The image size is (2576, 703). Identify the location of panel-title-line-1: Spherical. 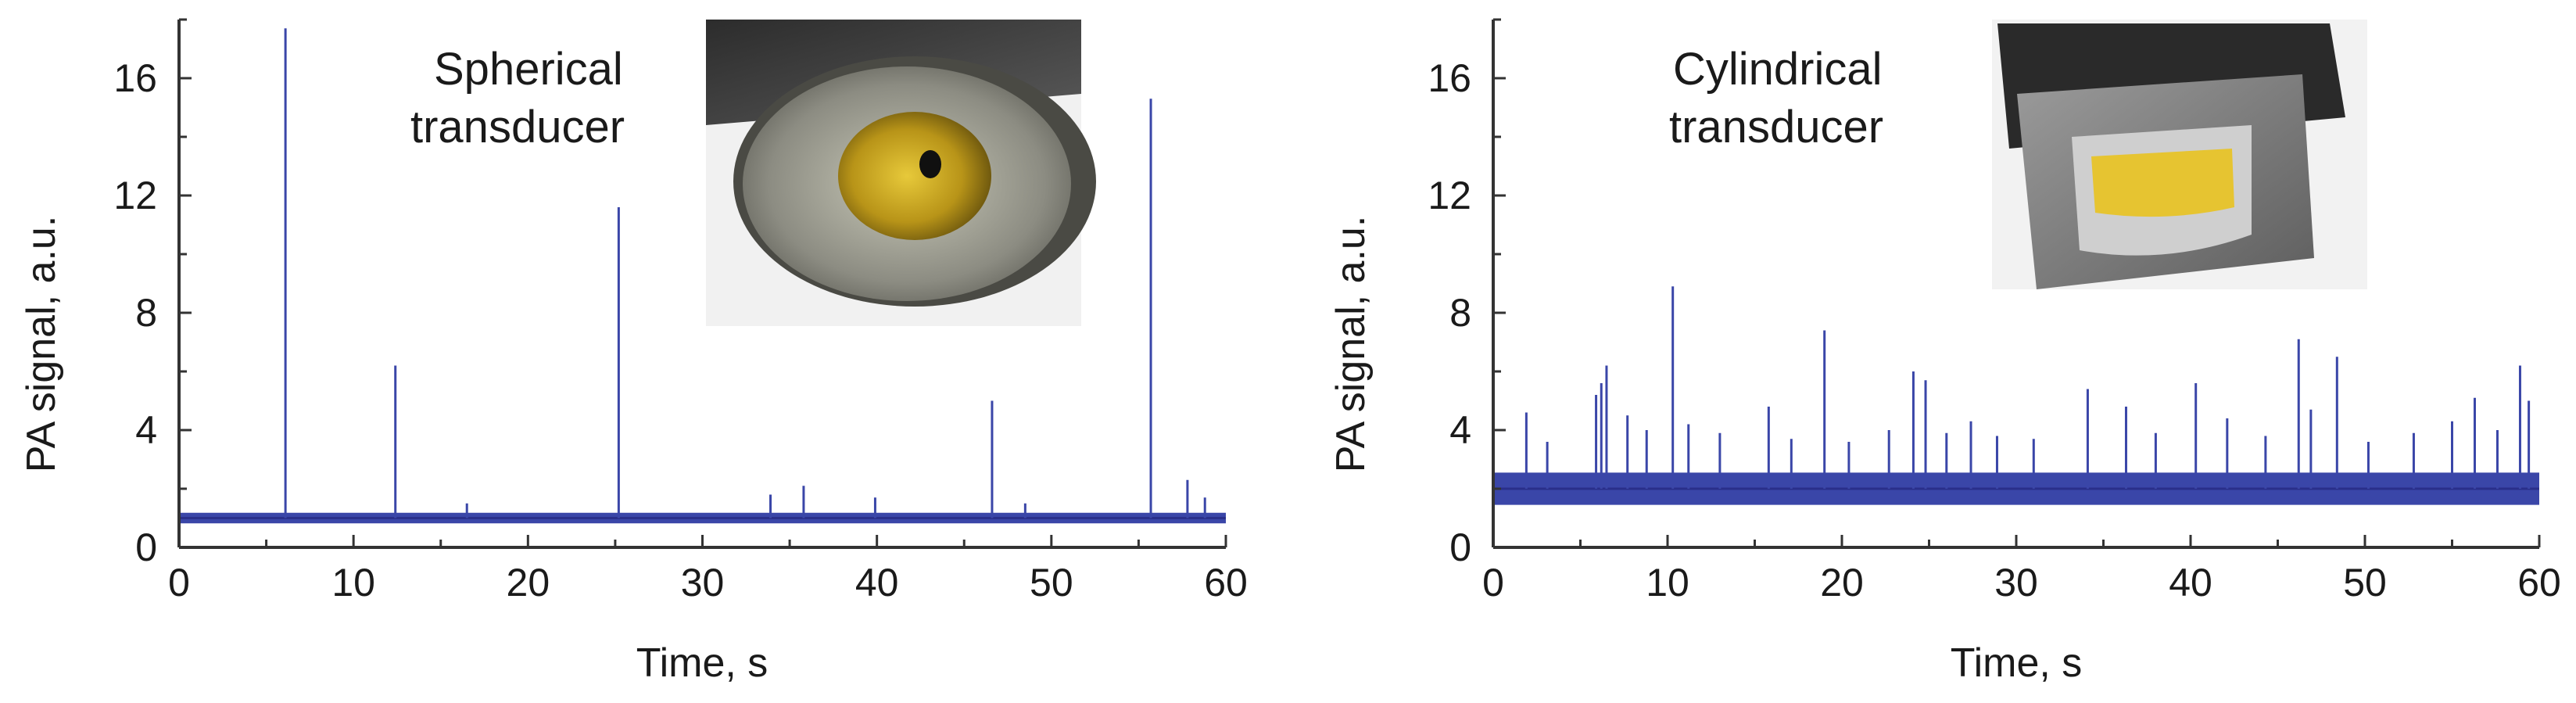
(528, 69).